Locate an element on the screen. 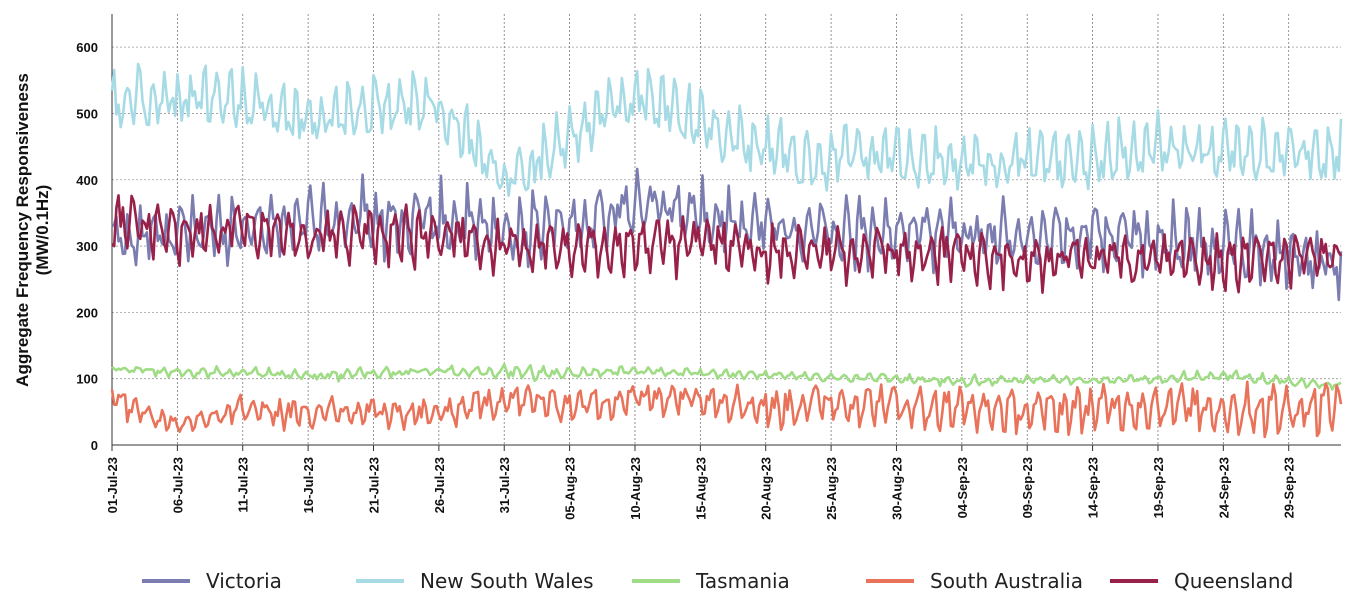 This screenshot has width=1357, height=595. x-tick-label: 15-Aug-23 is located at coordinates (700, 488).